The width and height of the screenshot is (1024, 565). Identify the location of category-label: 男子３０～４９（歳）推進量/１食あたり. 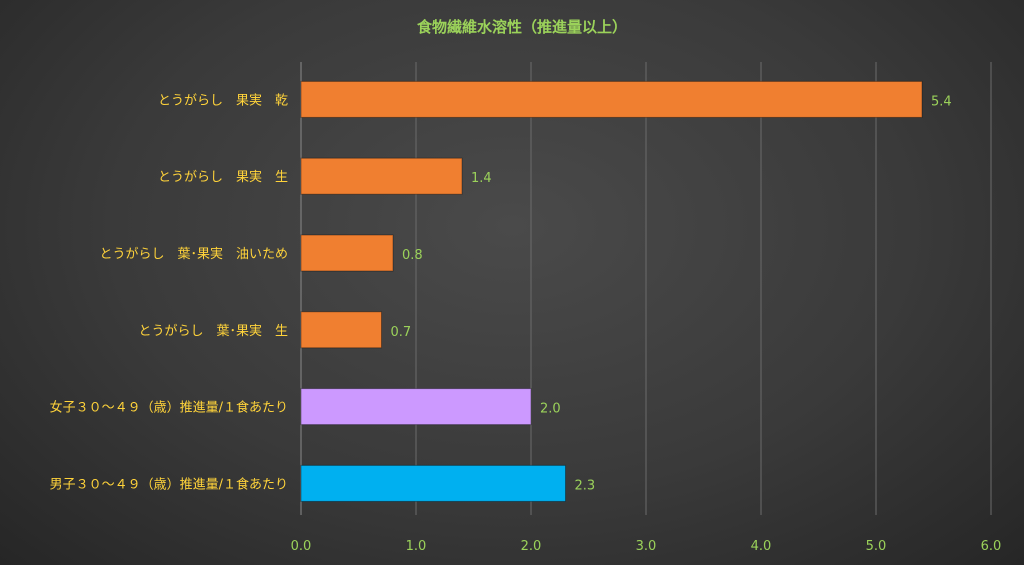
(169, 484).